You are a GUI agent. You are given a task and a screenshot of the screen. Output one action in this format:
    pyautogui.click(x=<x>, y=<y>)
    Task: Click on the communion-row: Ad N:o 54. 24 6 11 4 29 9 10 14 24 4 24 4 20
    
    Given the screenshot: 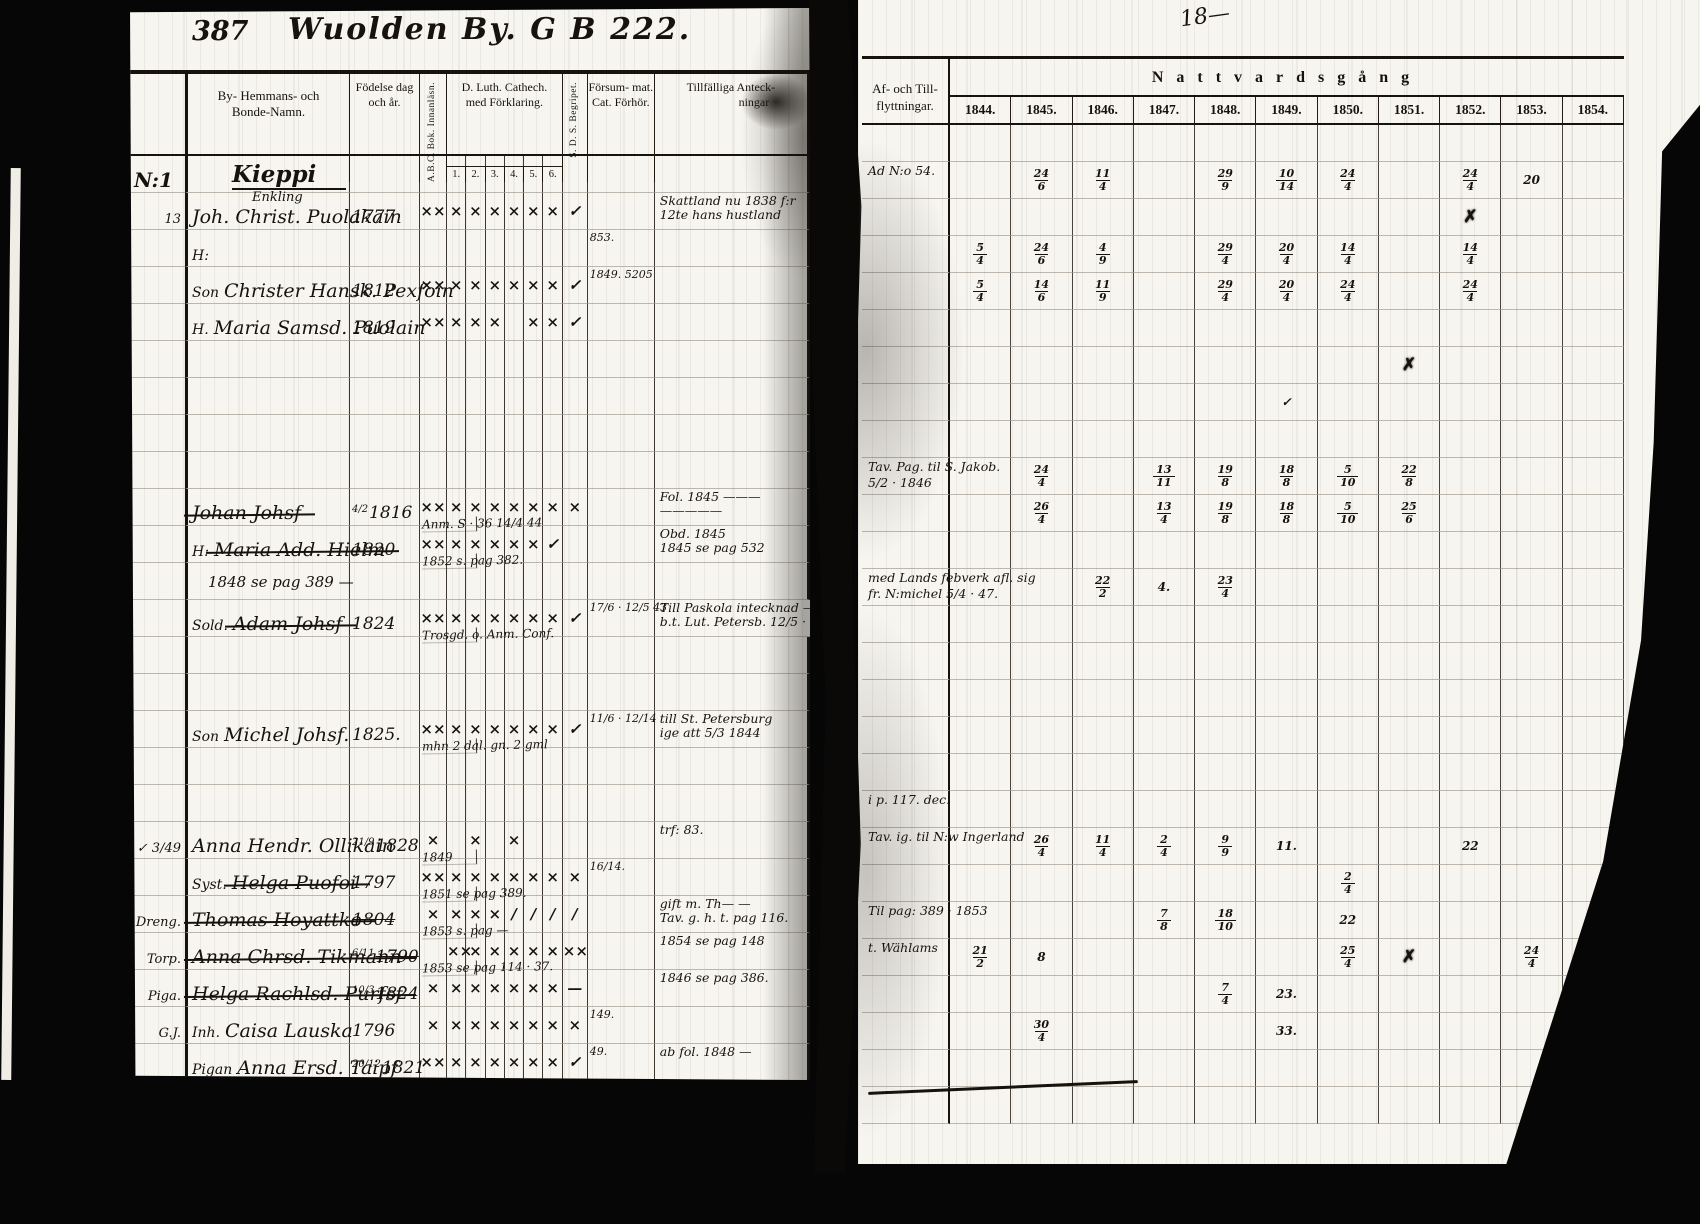 What is the action you would take?
    pyautogui.click(x=1243, y=180)
    